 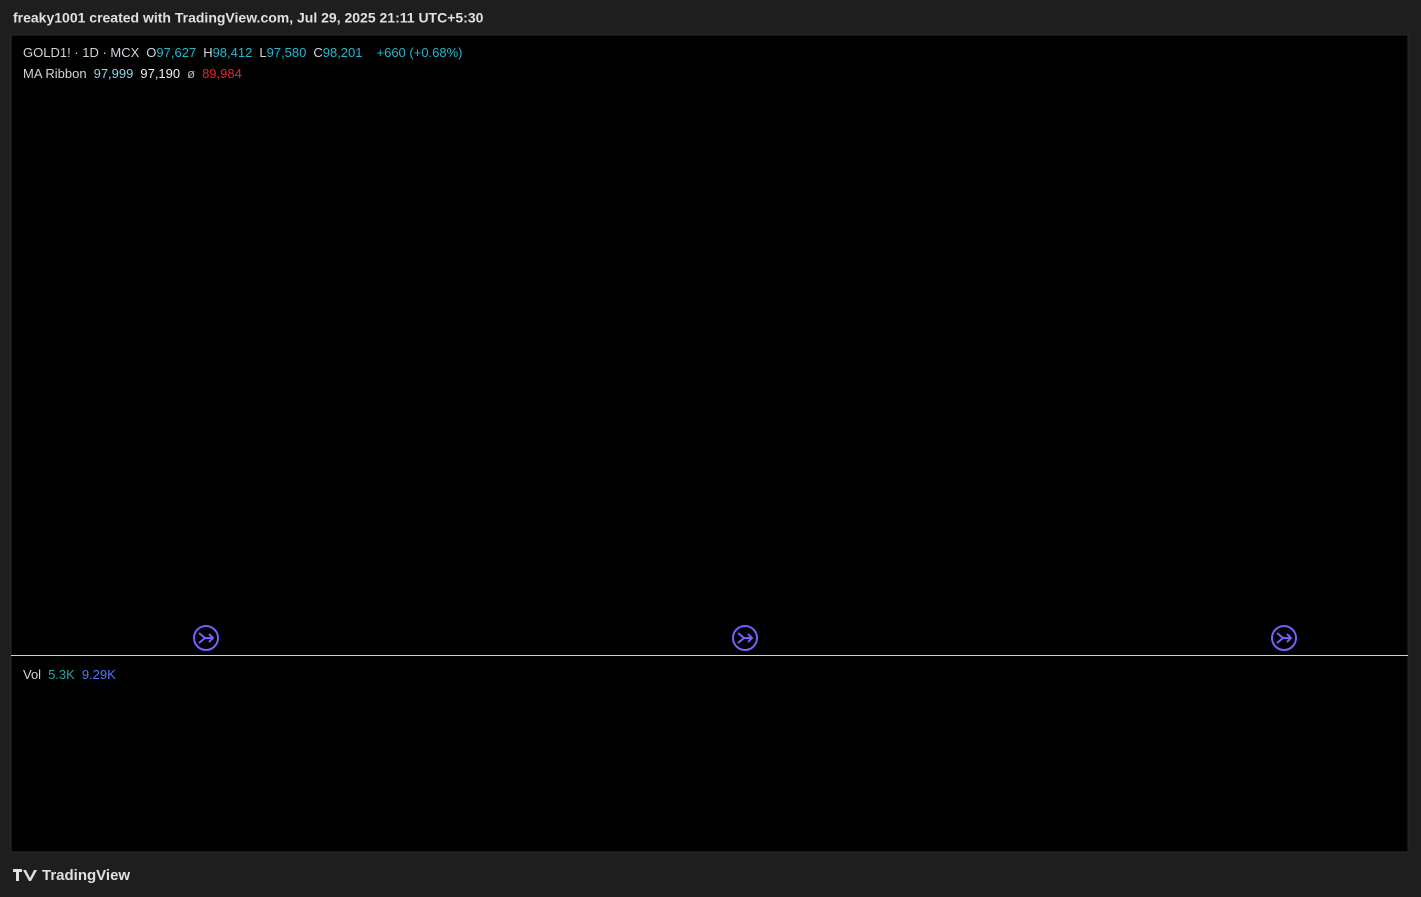 I want to click on ohlc-legend: O97,627 H98,412 L97,580 C98,201, so click(x=254, y=52).